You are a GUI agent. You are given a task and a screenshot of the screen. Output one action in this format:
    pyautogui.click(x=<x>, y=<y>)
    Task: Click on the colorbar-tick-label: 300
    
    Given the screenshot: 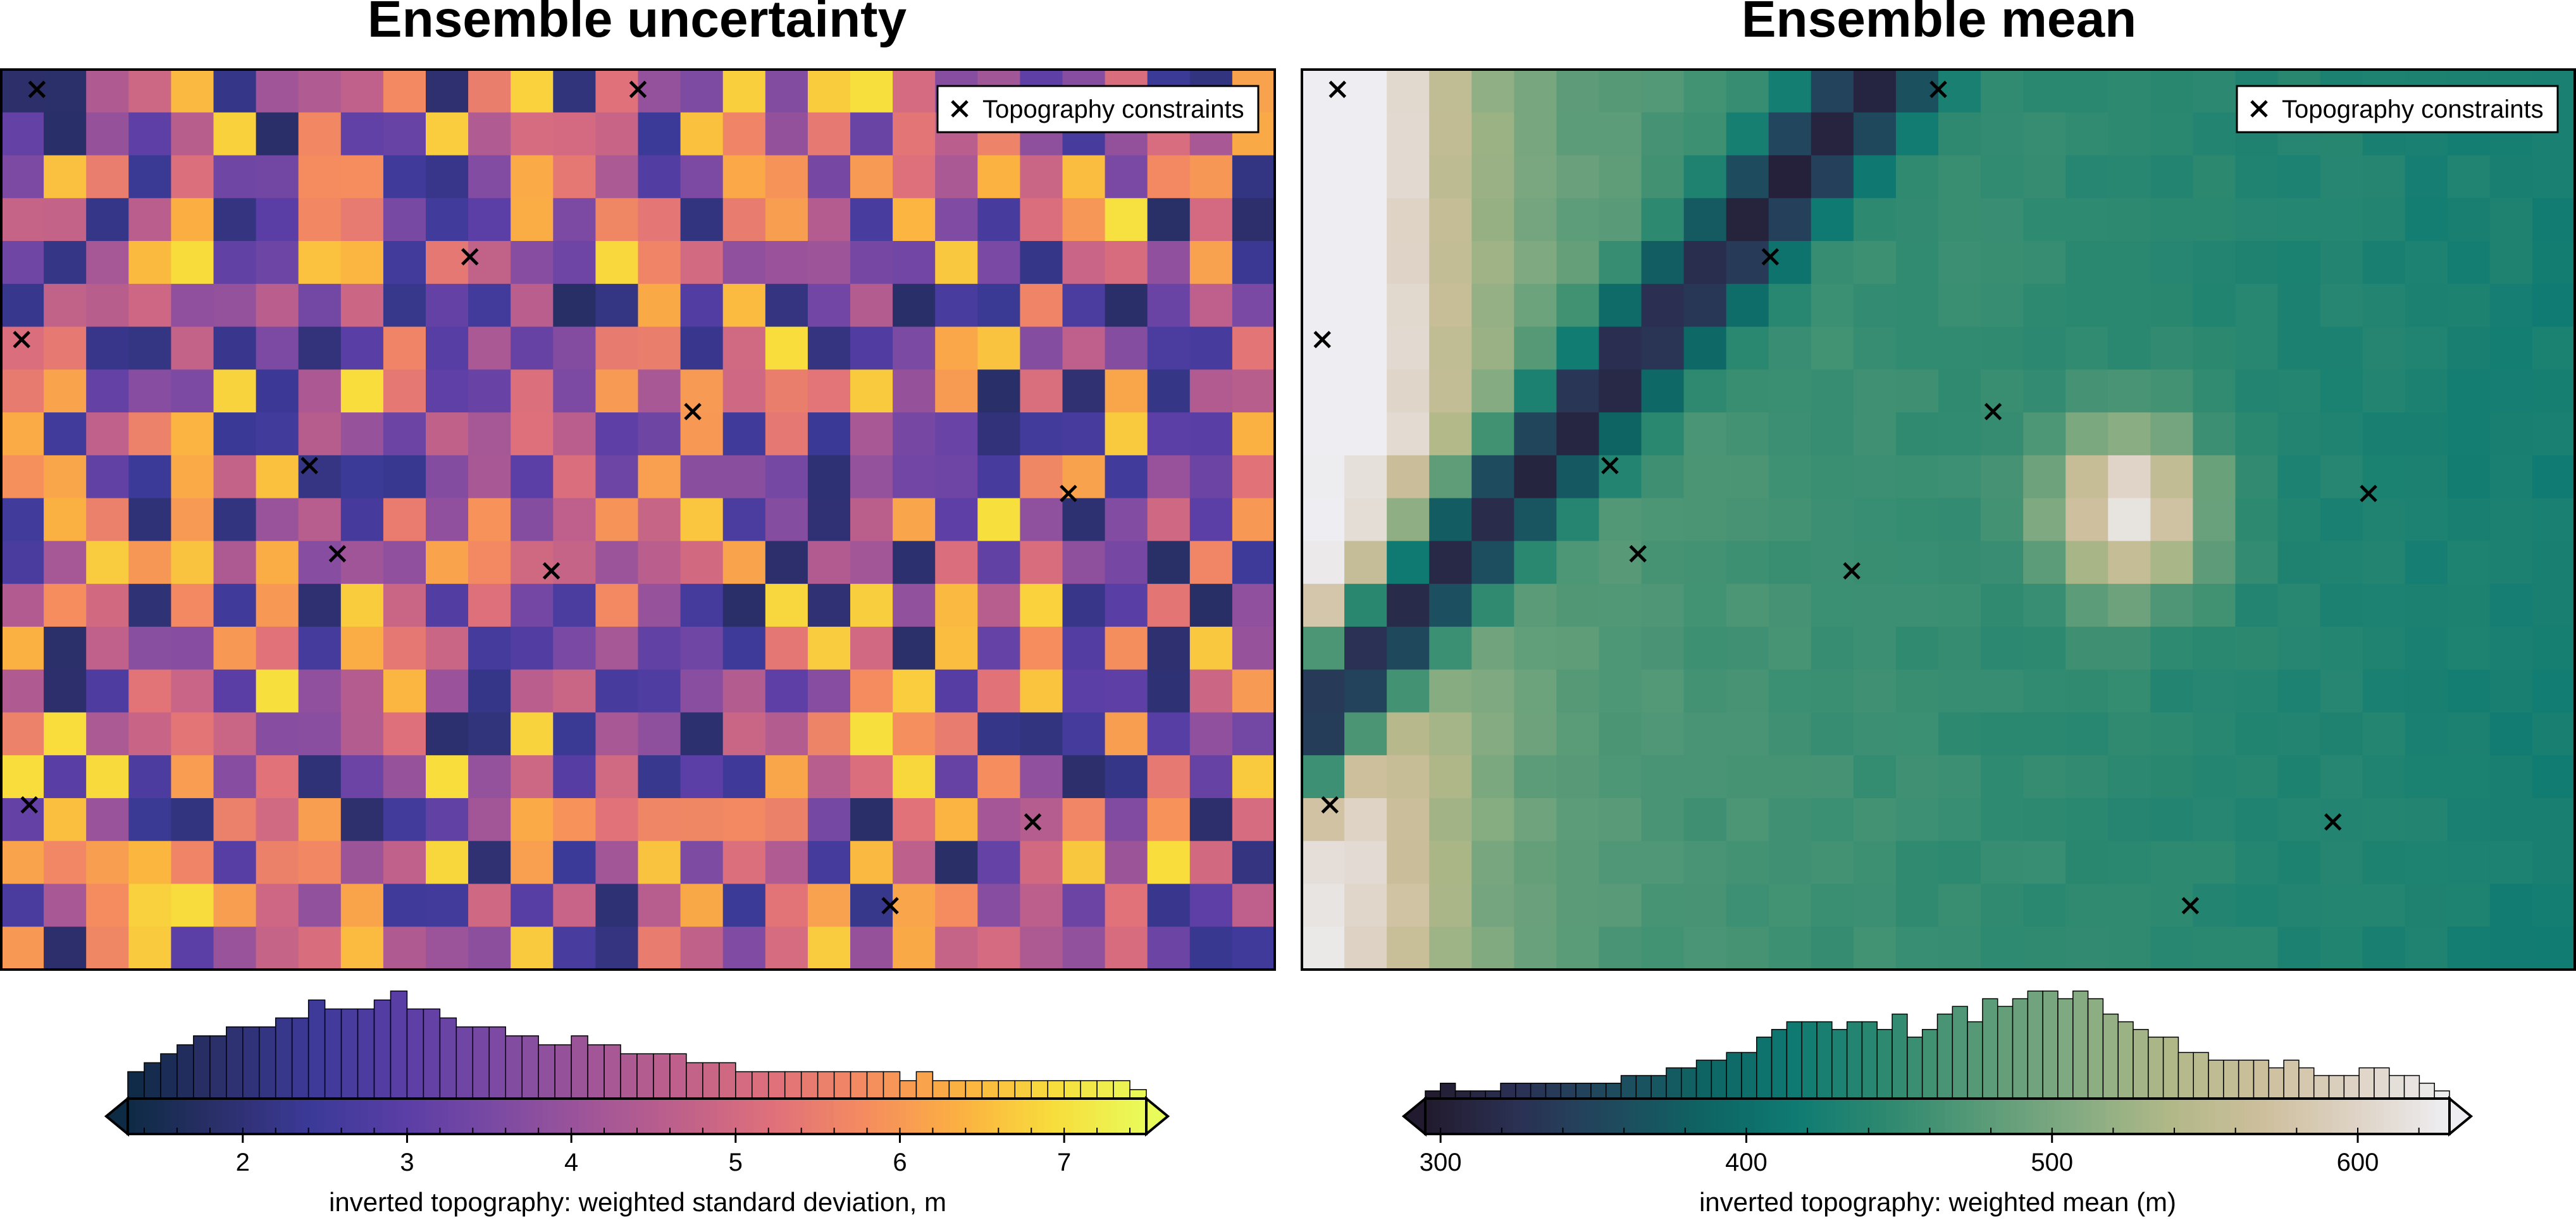 What is the action you would take?
    pyautogui.click(x=1441, y=1162)
    